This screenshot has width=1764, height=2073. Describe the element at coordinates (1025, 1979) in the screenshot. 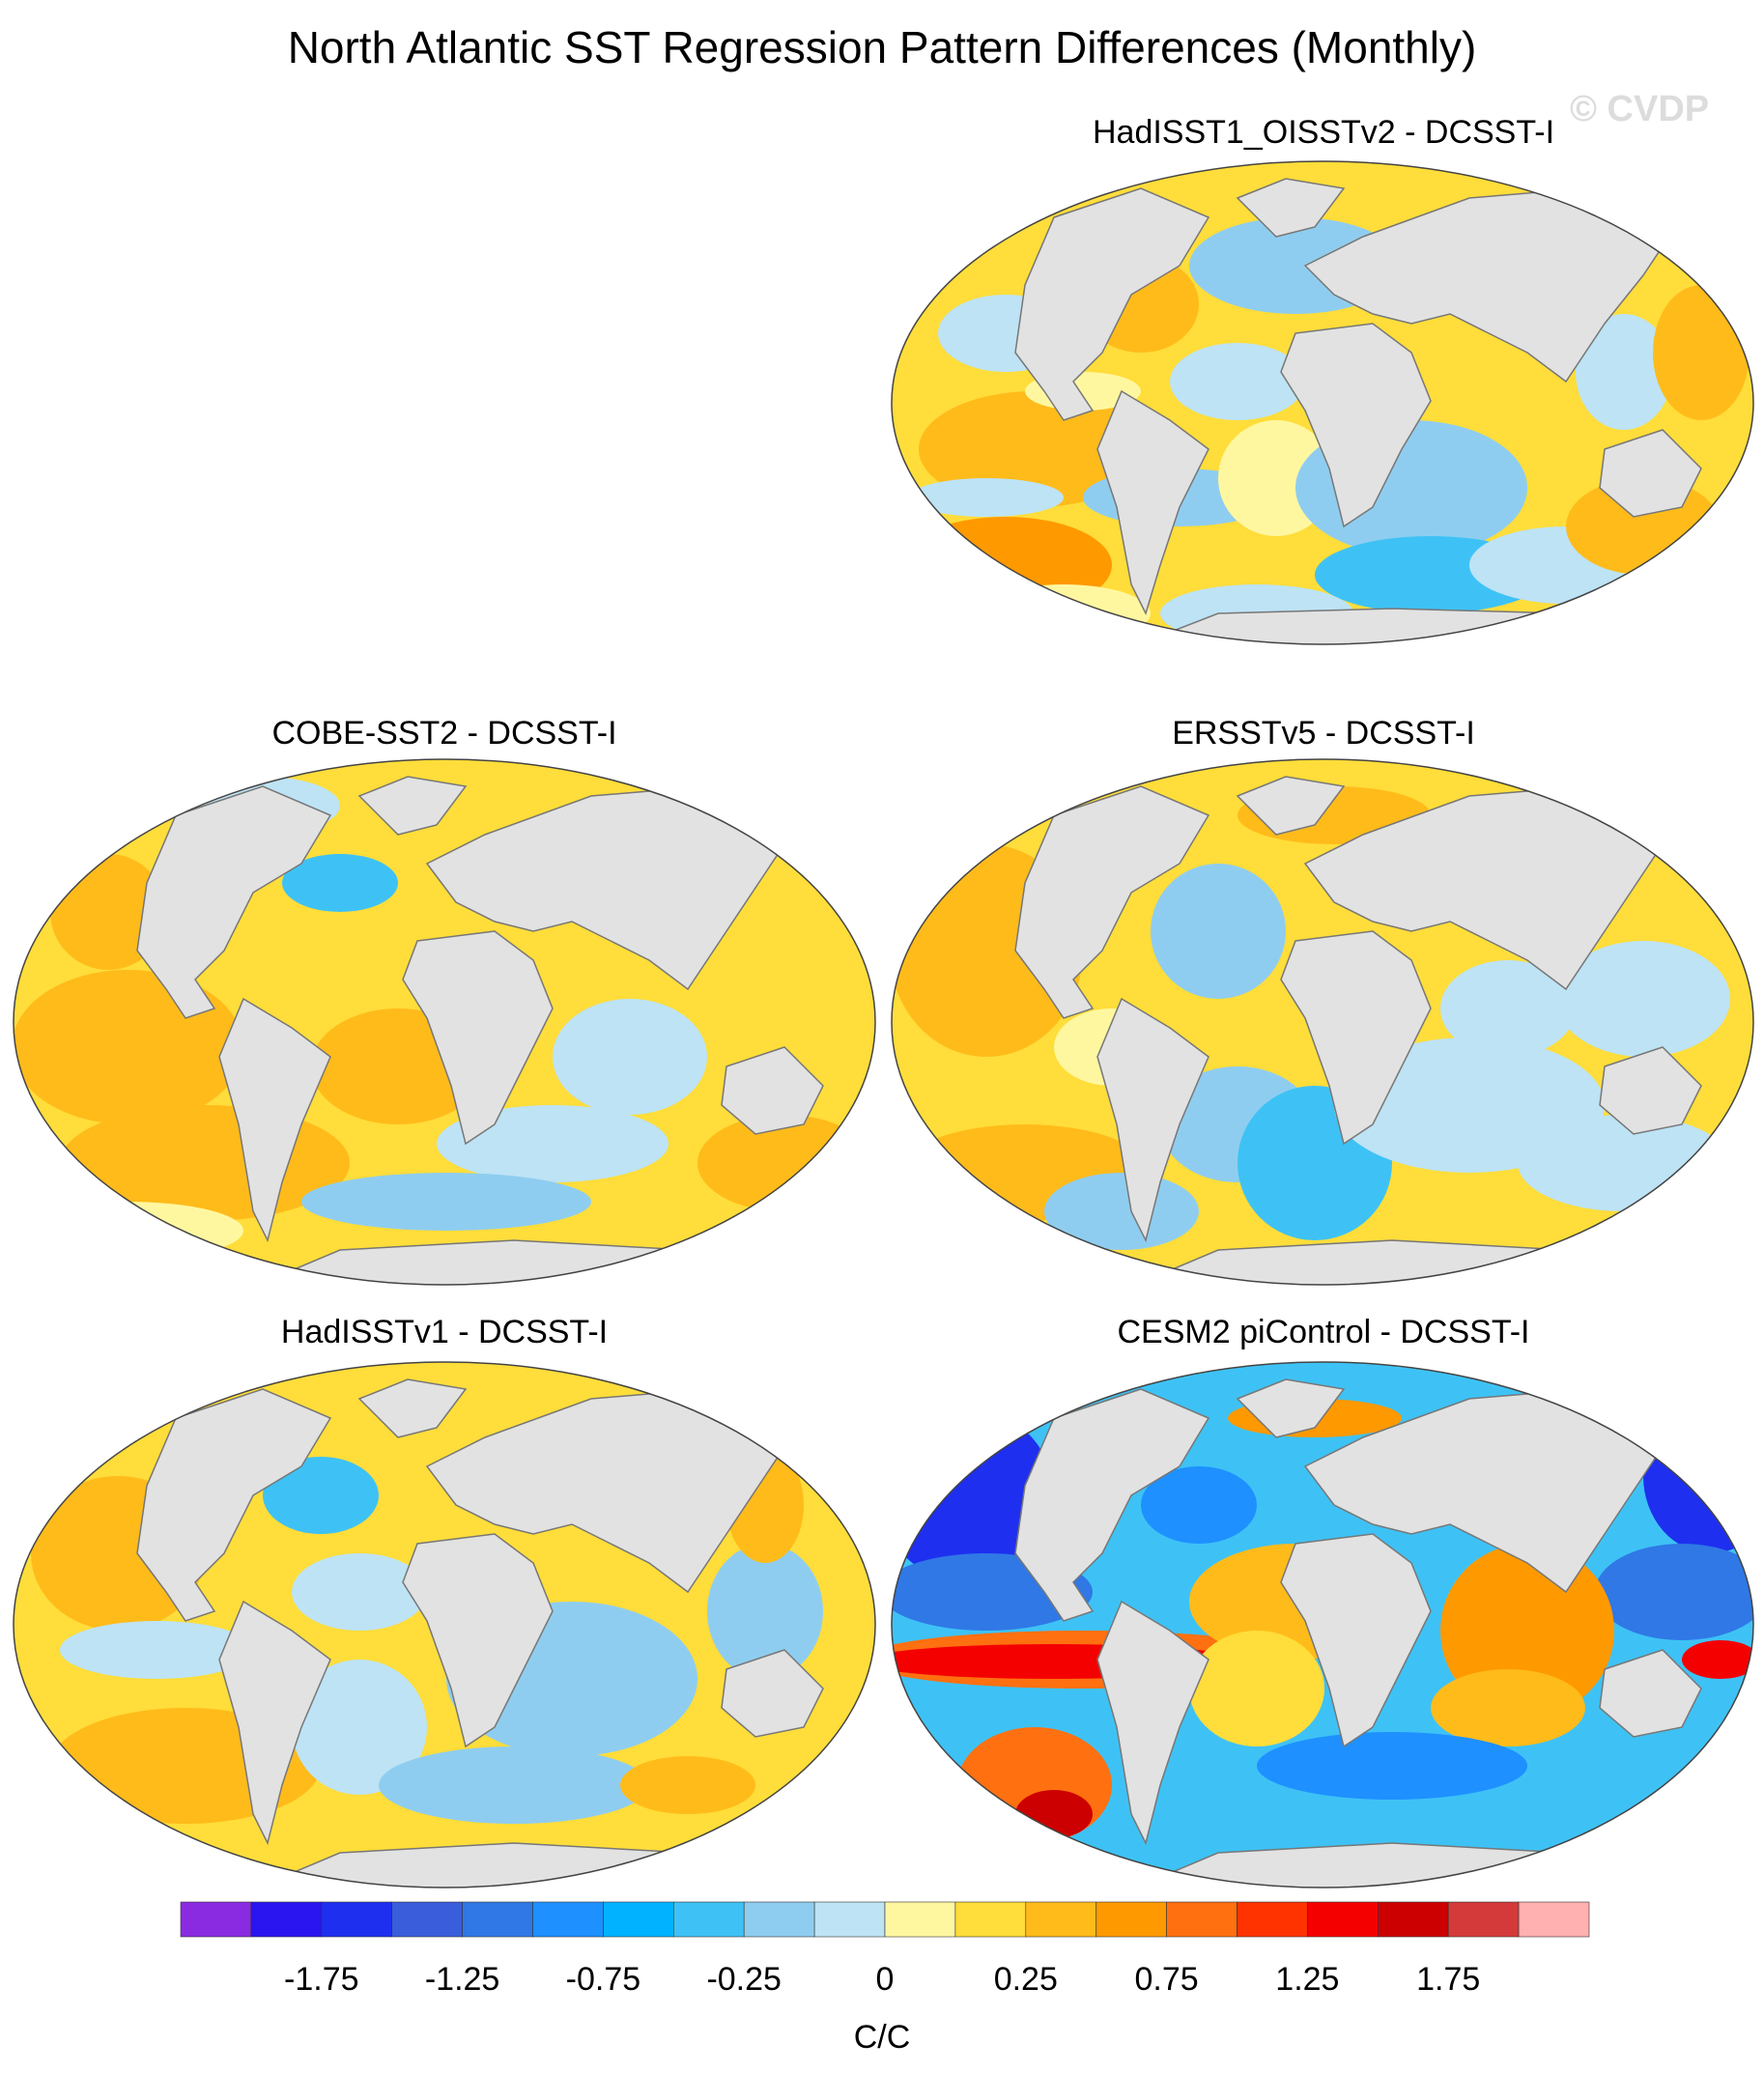

I see `colorbar-tick-label: 0.25` at that location.